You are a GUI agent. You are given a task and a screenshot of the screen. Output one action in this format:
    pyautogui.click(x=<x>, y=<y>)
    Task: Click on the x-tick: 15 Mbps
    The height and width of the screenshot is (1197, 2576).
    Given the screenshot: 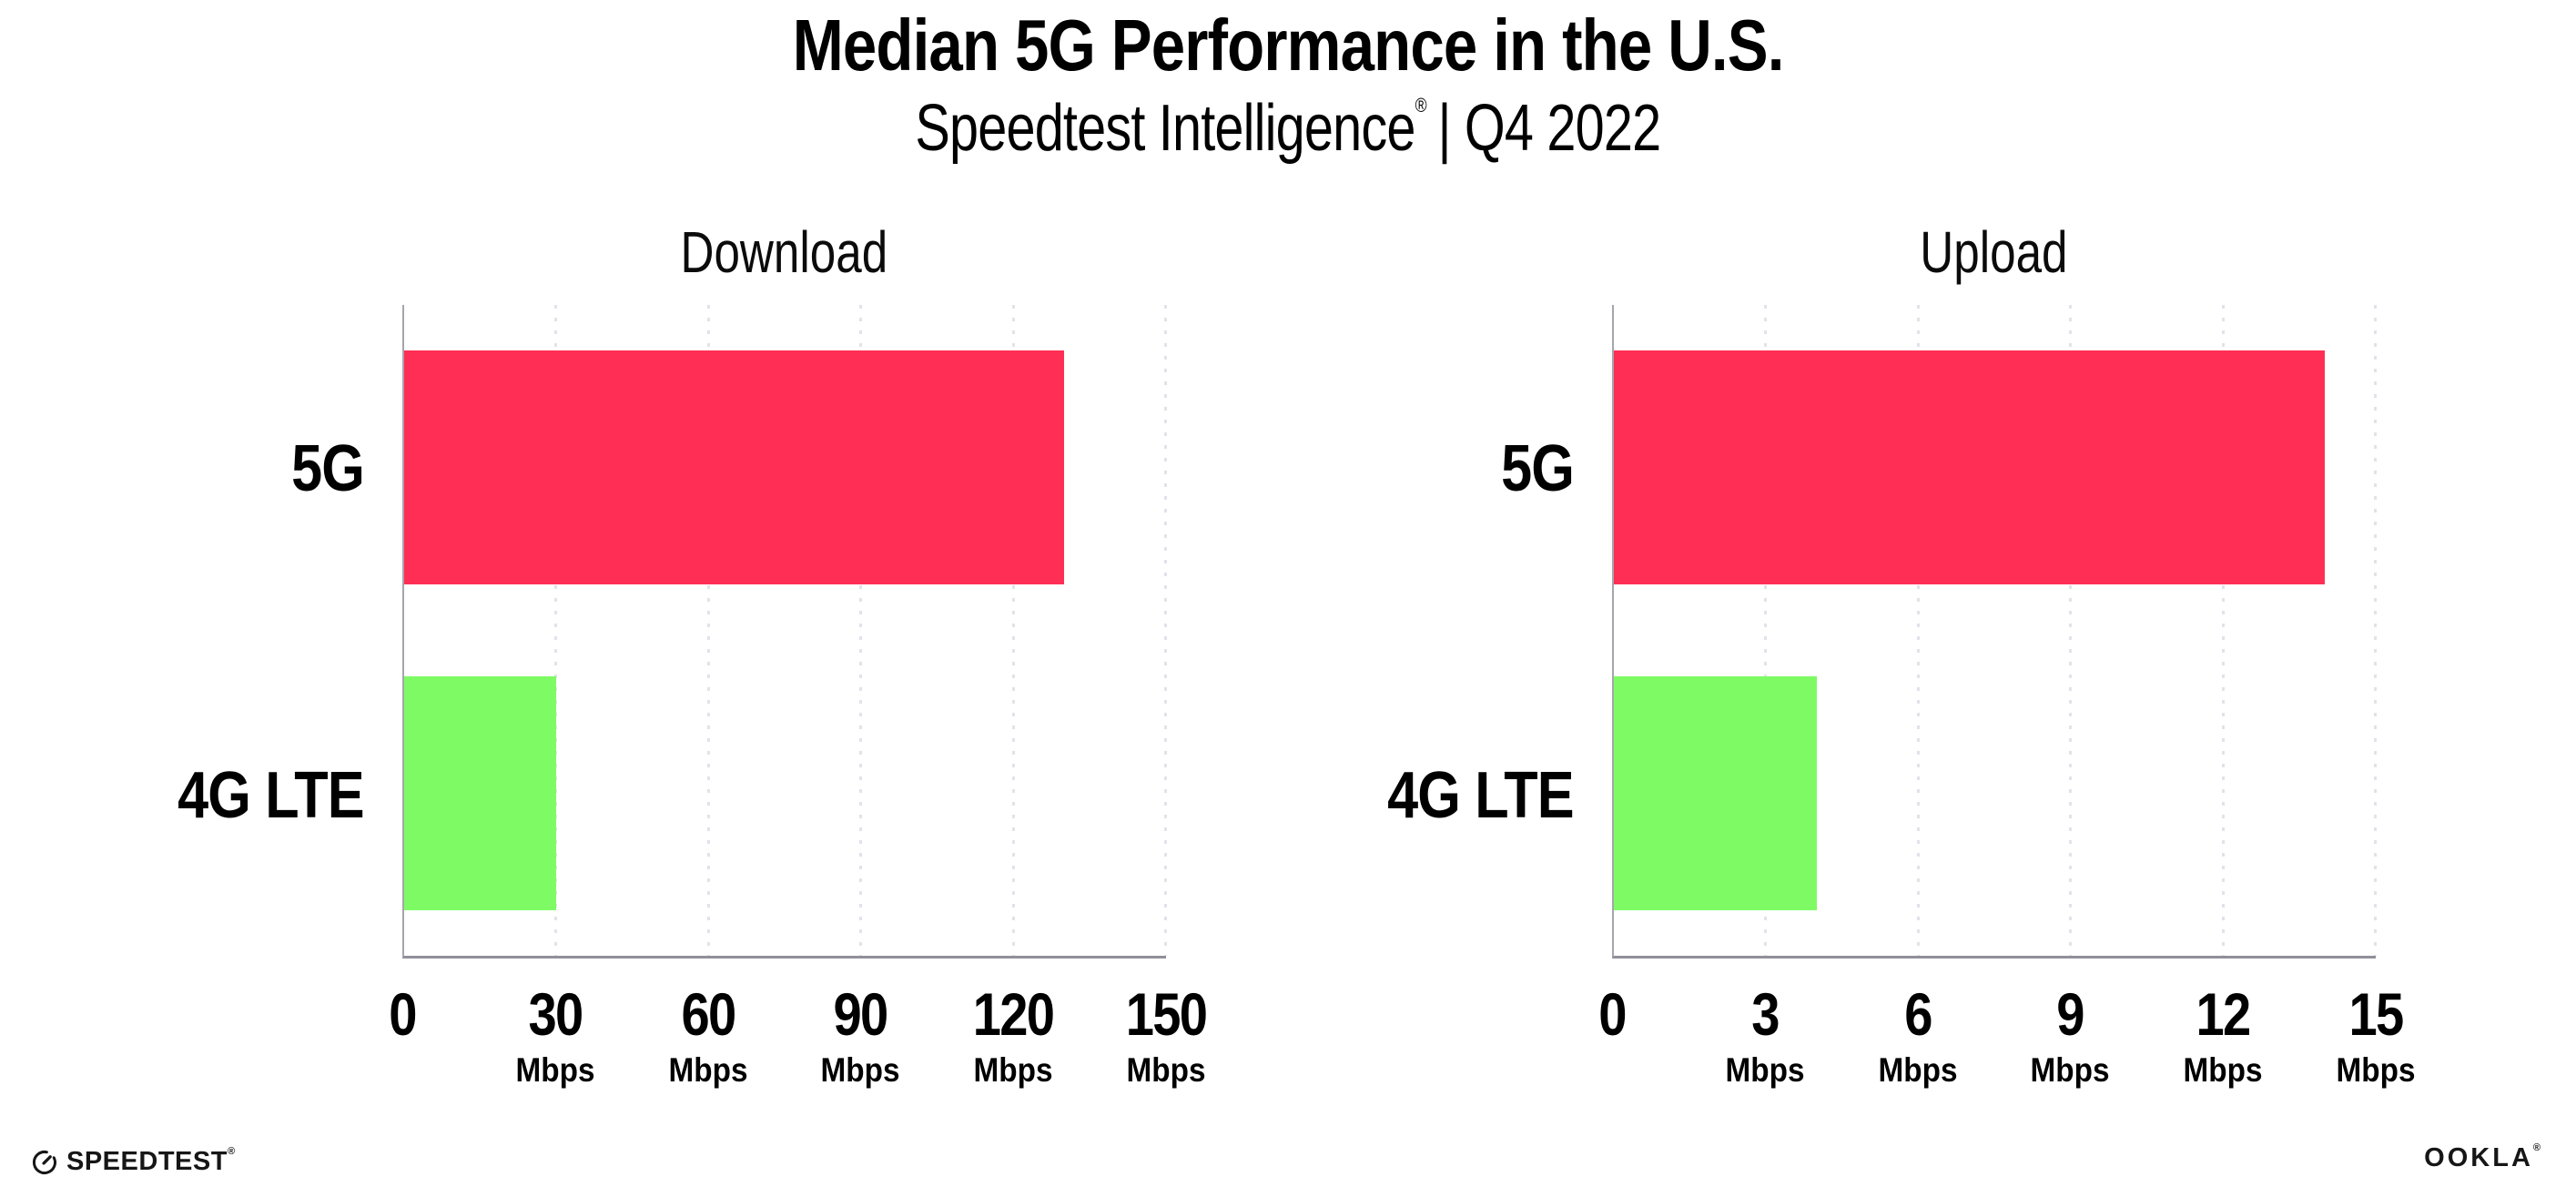 What is the action you would take?
    pyautogui.click(x=2376, y=1036)
    